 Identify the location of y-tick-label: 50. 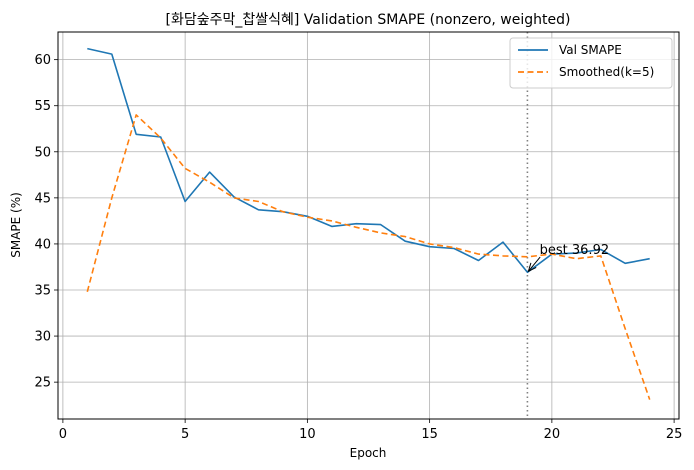
(42, 152).